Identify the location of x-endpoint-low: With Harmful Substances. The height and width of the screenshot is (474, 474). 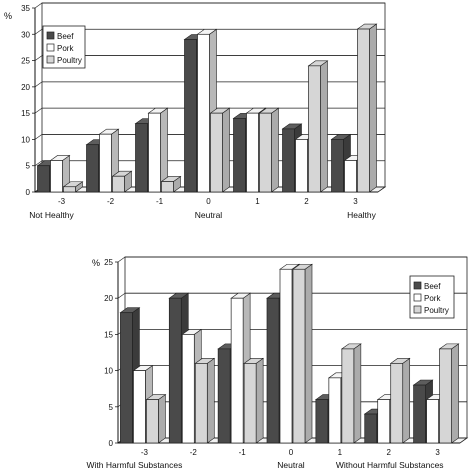
(134, 465).